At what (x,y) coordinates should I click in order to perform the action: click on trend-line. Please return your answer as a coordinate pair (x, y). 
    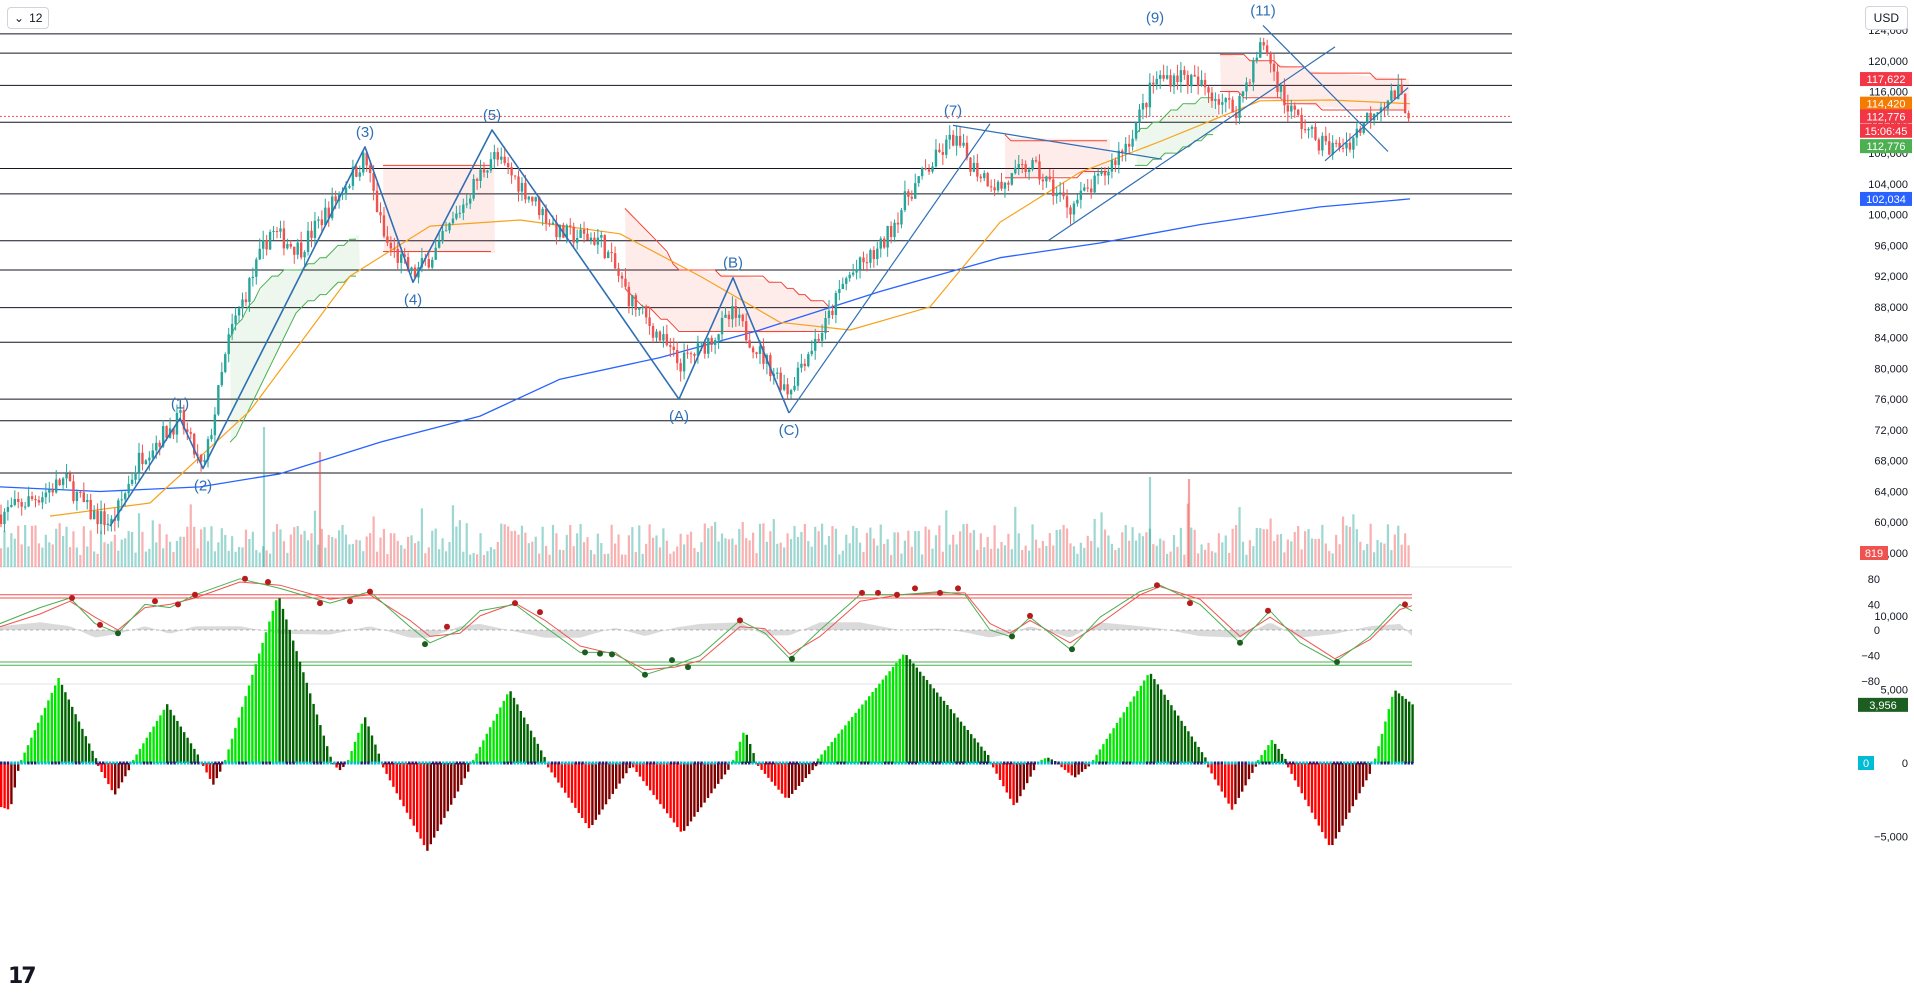
    Looking at the image, I should click on (1191, 144).